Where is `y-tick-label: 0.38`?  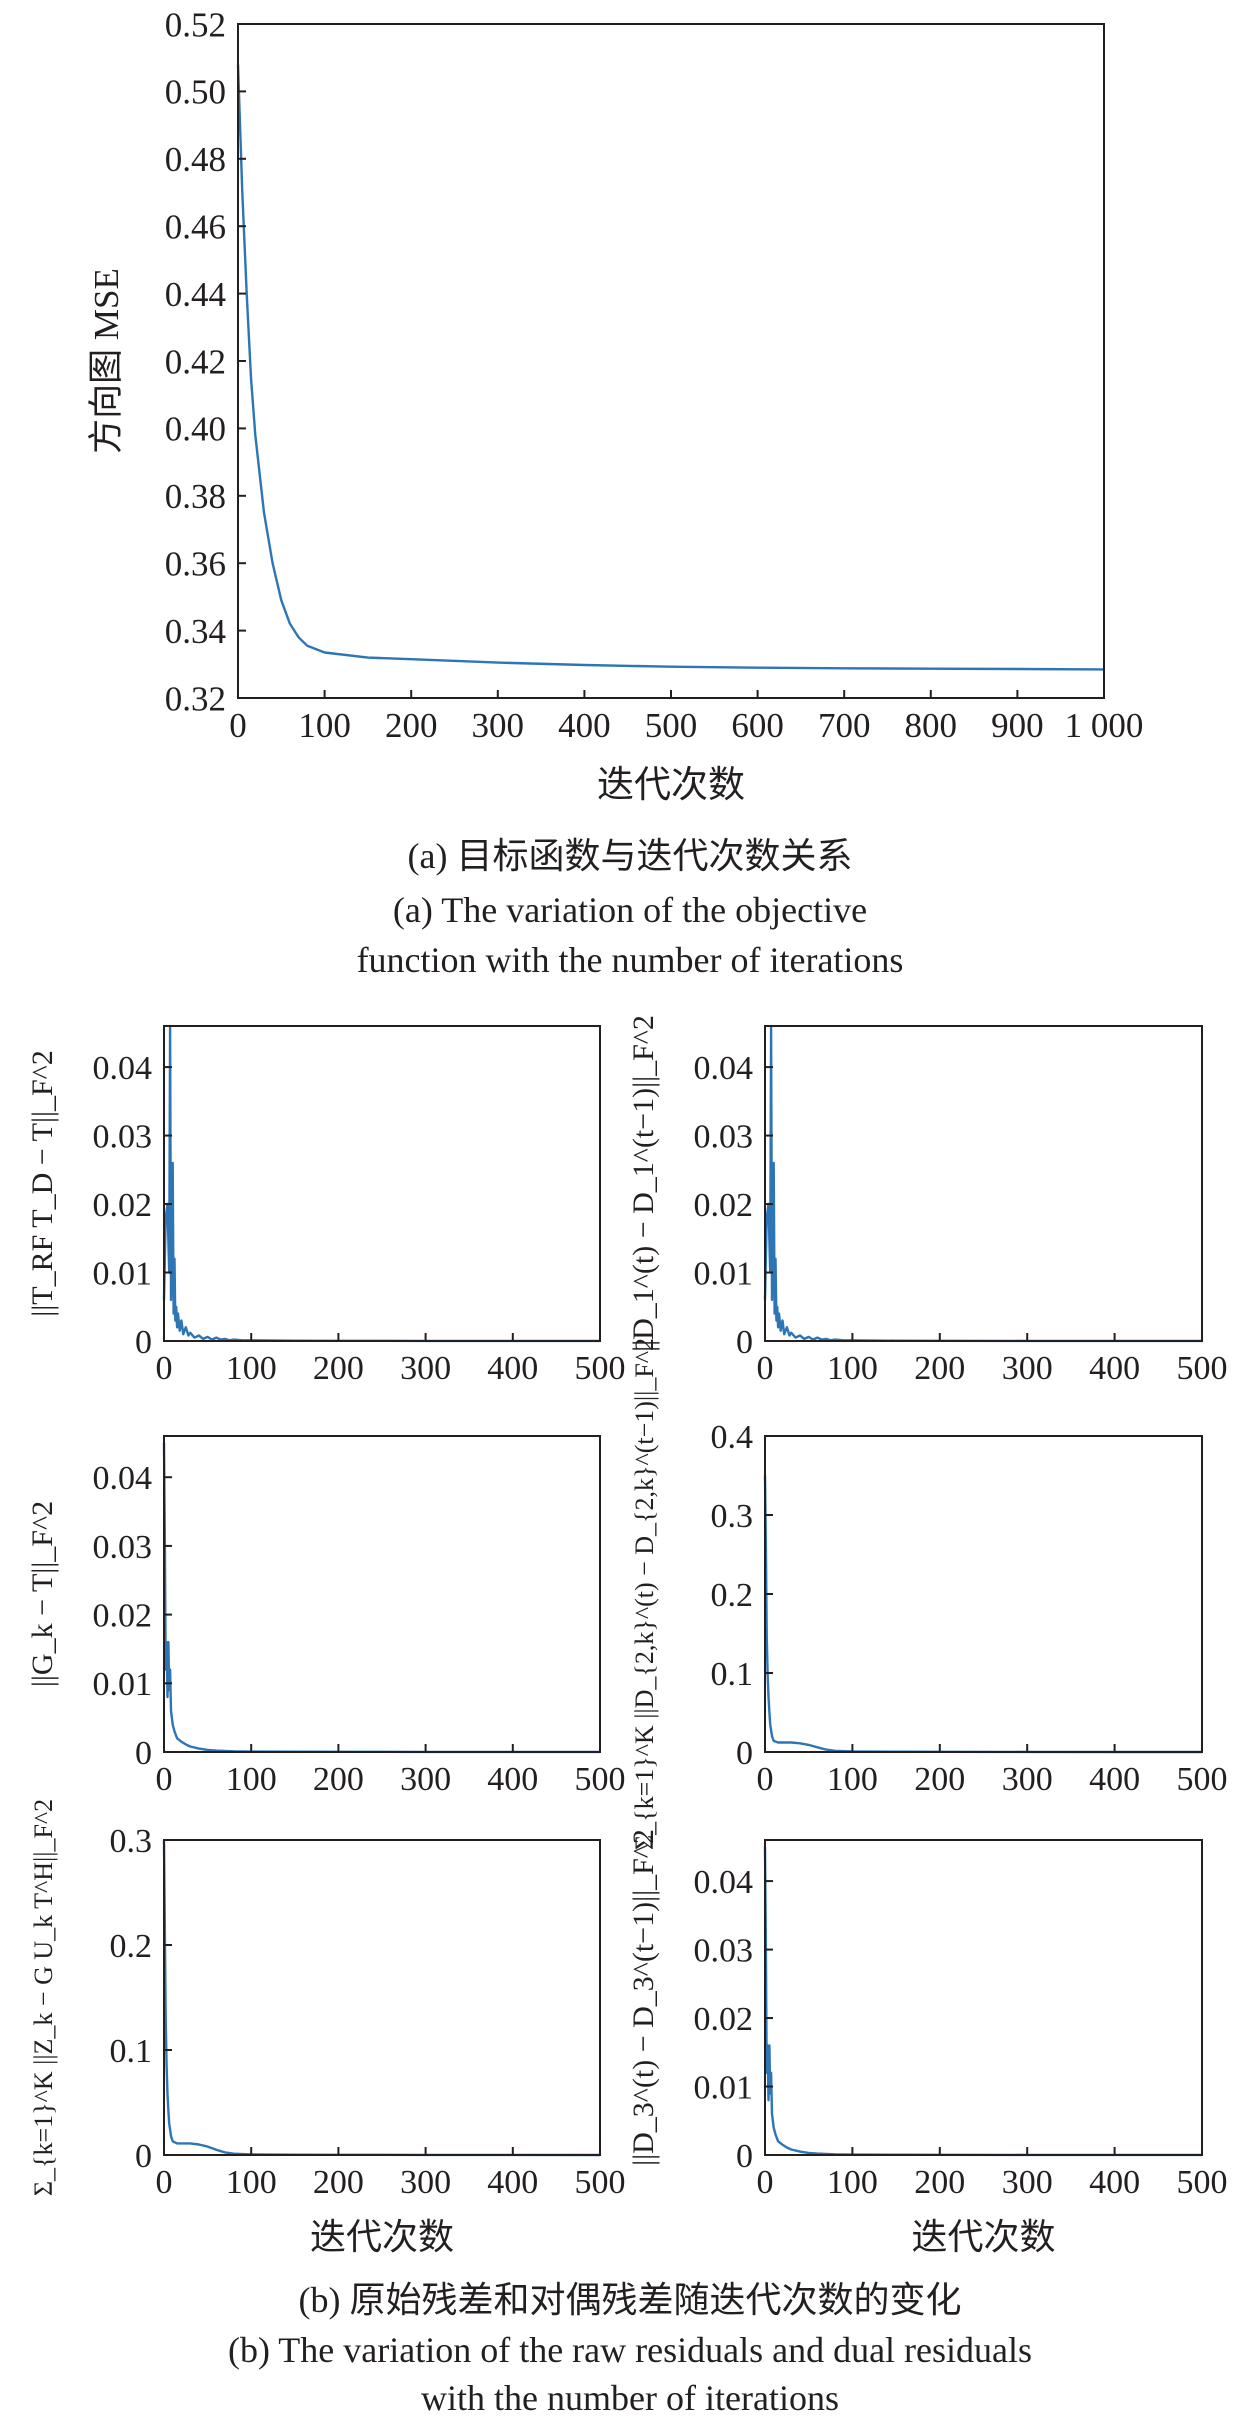 y-tick-label: 0.38 is located at coordinates (195, 496).